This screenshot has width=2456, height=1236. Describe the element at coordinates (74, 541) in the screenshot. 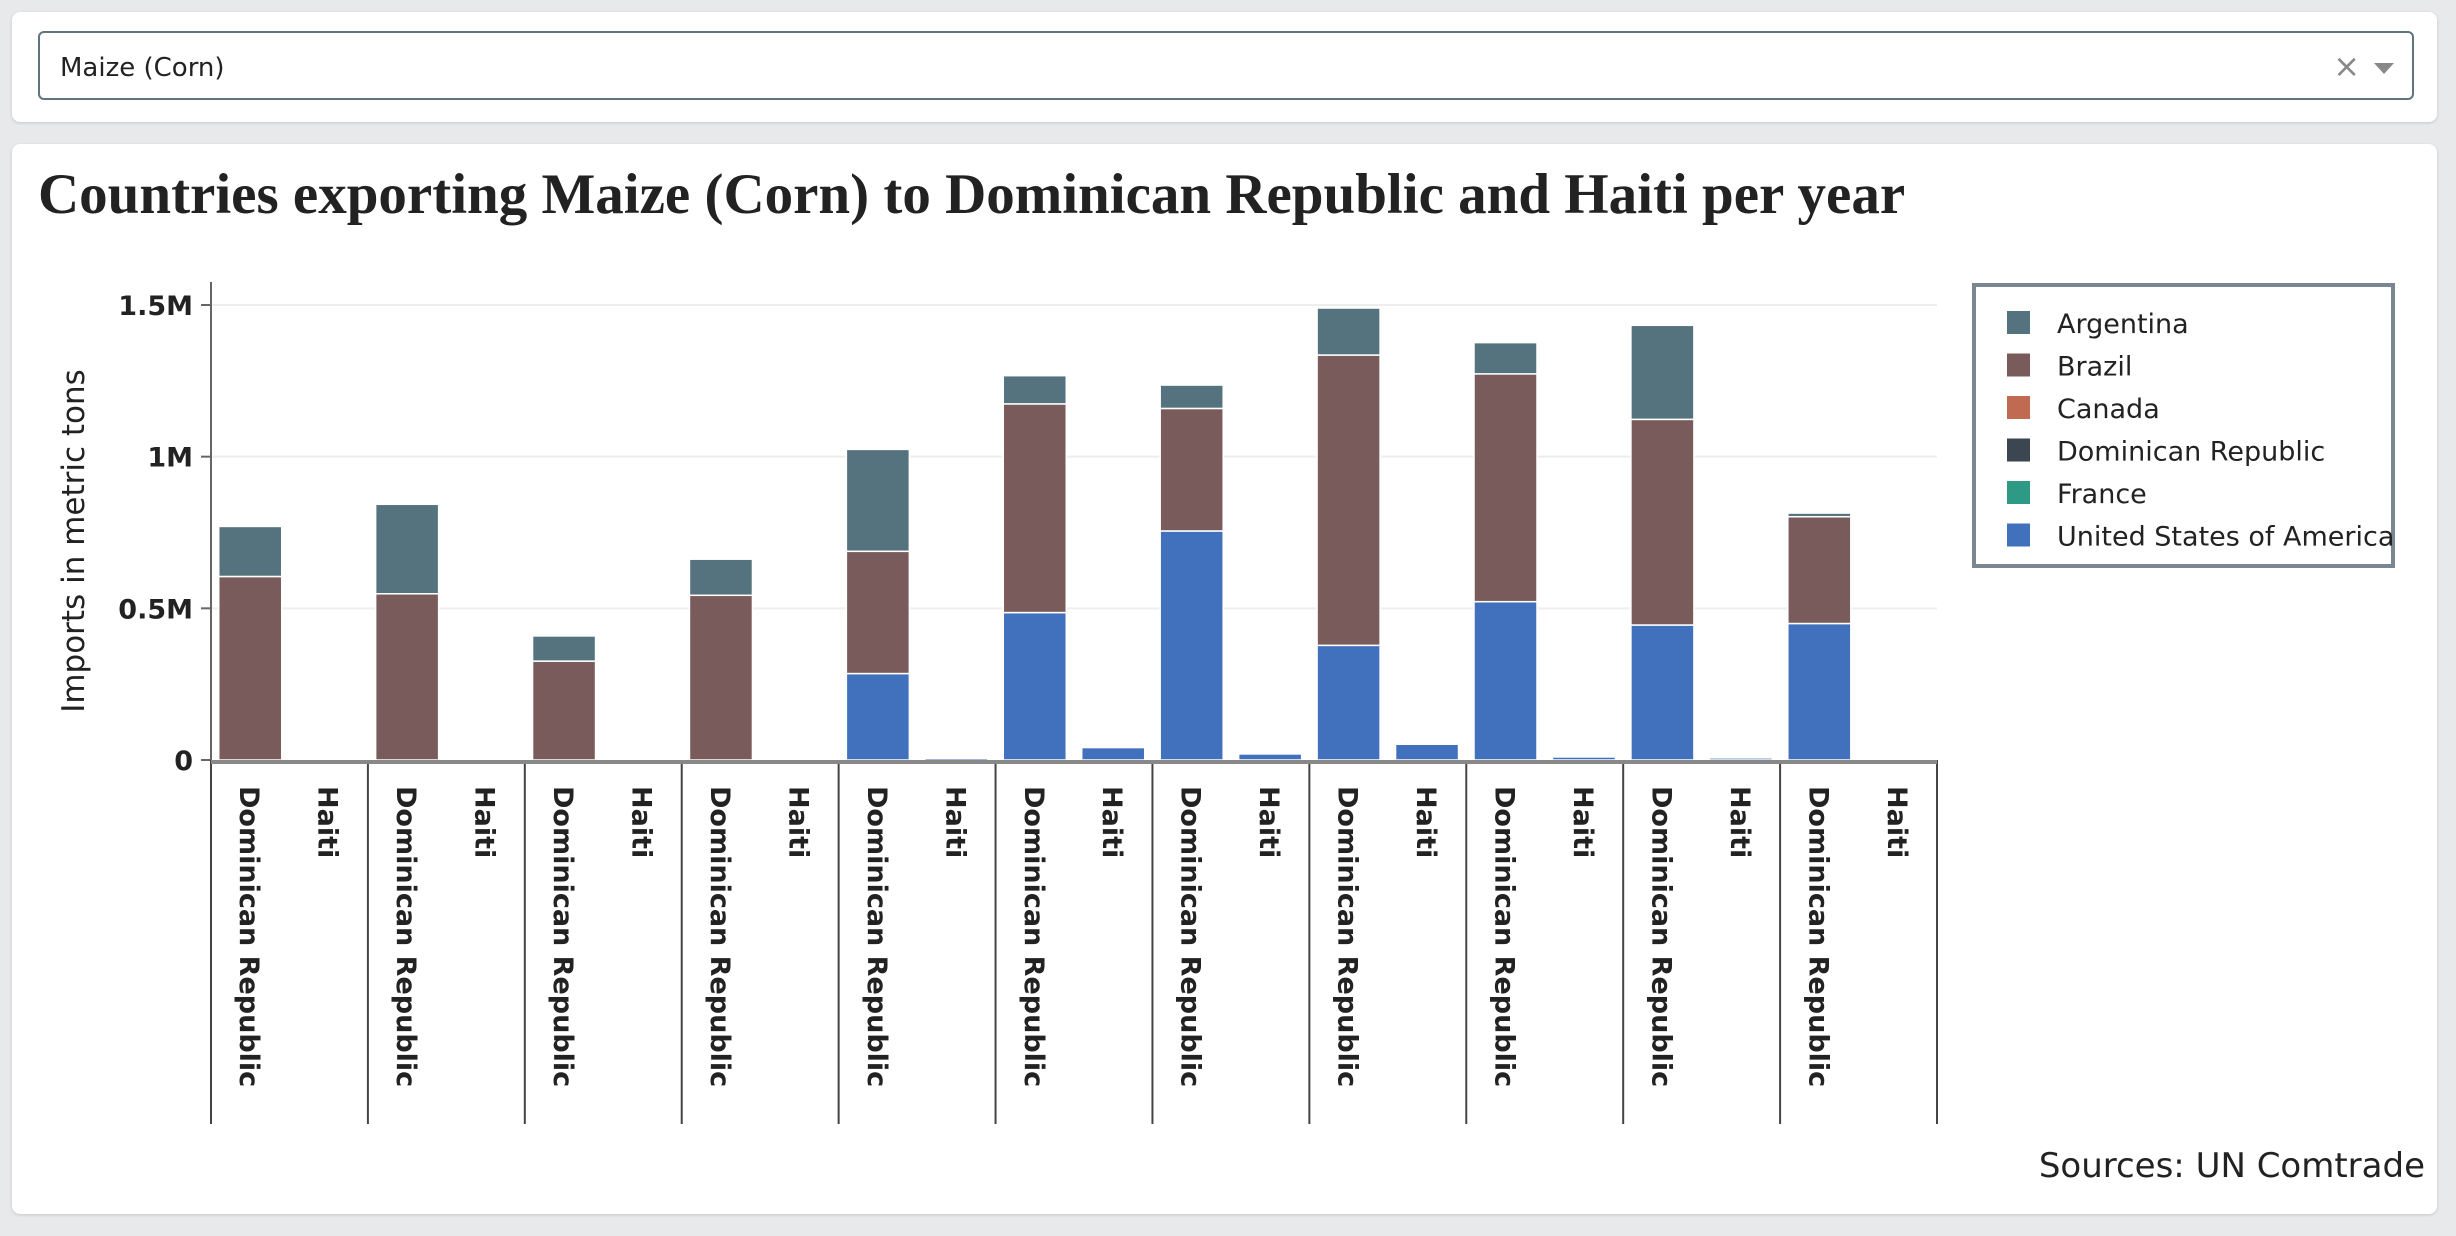

I see `y-axis-label: Imports in metric tons` at that location.